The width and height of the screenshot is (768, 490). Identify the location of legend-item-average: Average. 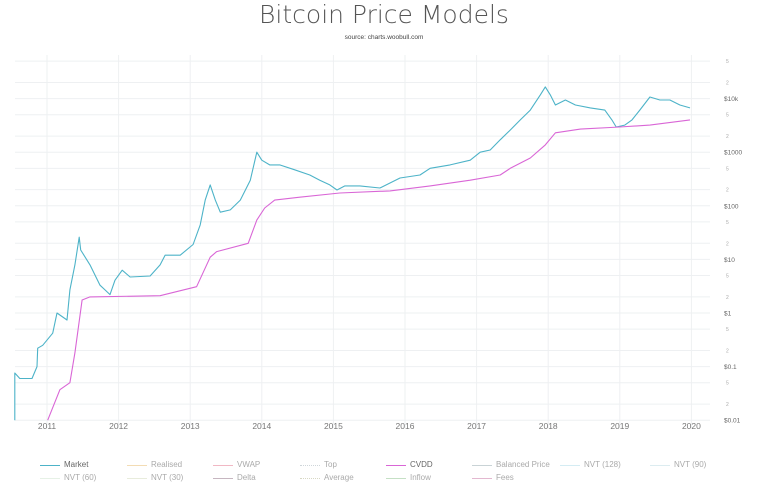
(327, 478).